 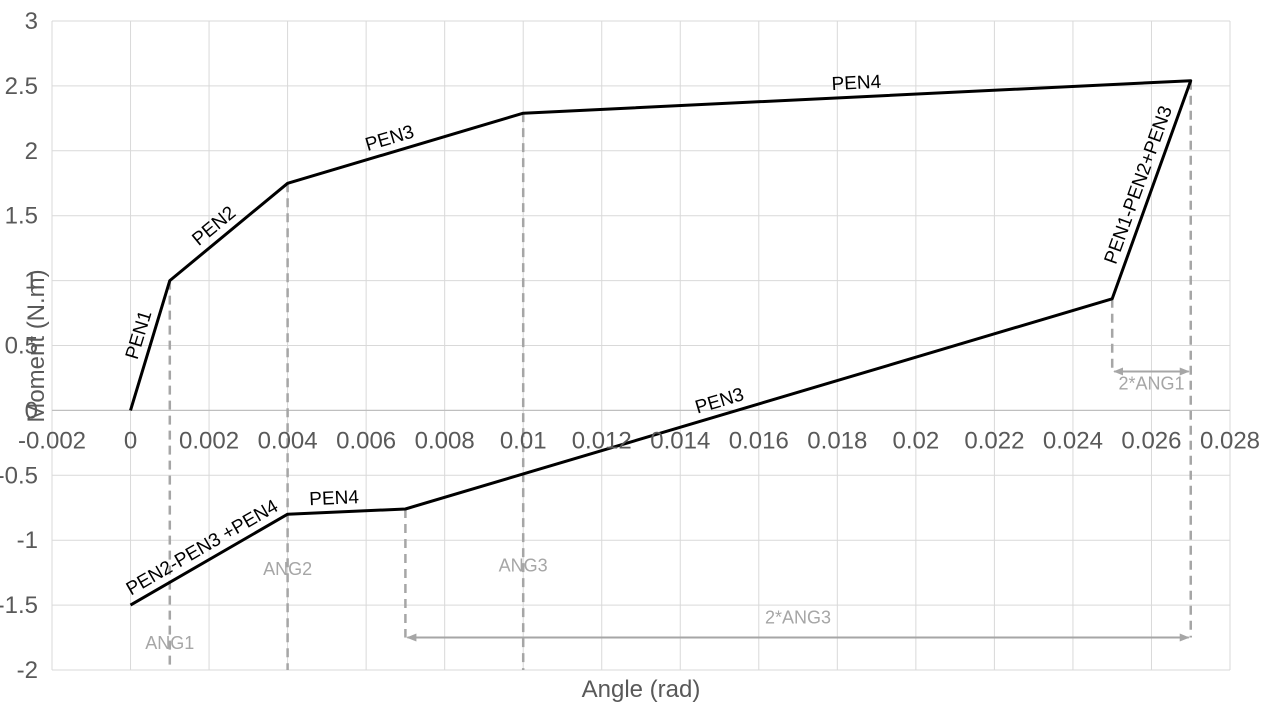 I want to click on x-tick-label: 0.028, so click(x=1230, y=440).